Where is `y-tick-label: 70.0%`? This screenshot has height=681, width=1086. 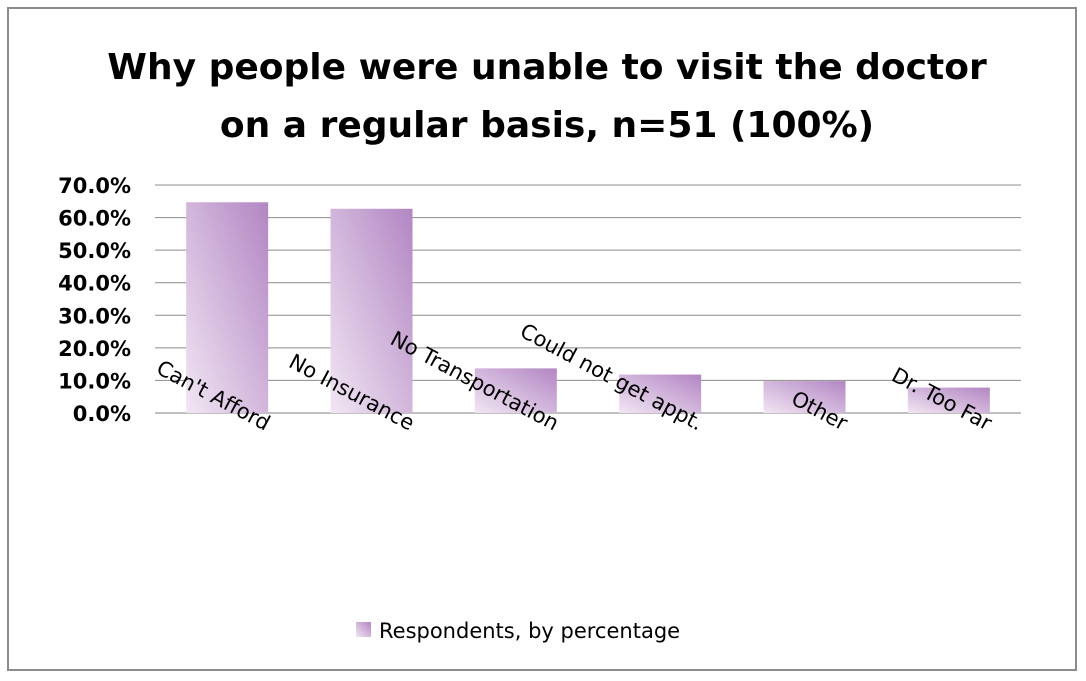
y-tick-label: 70.0% is located at coordinates (94, 186).